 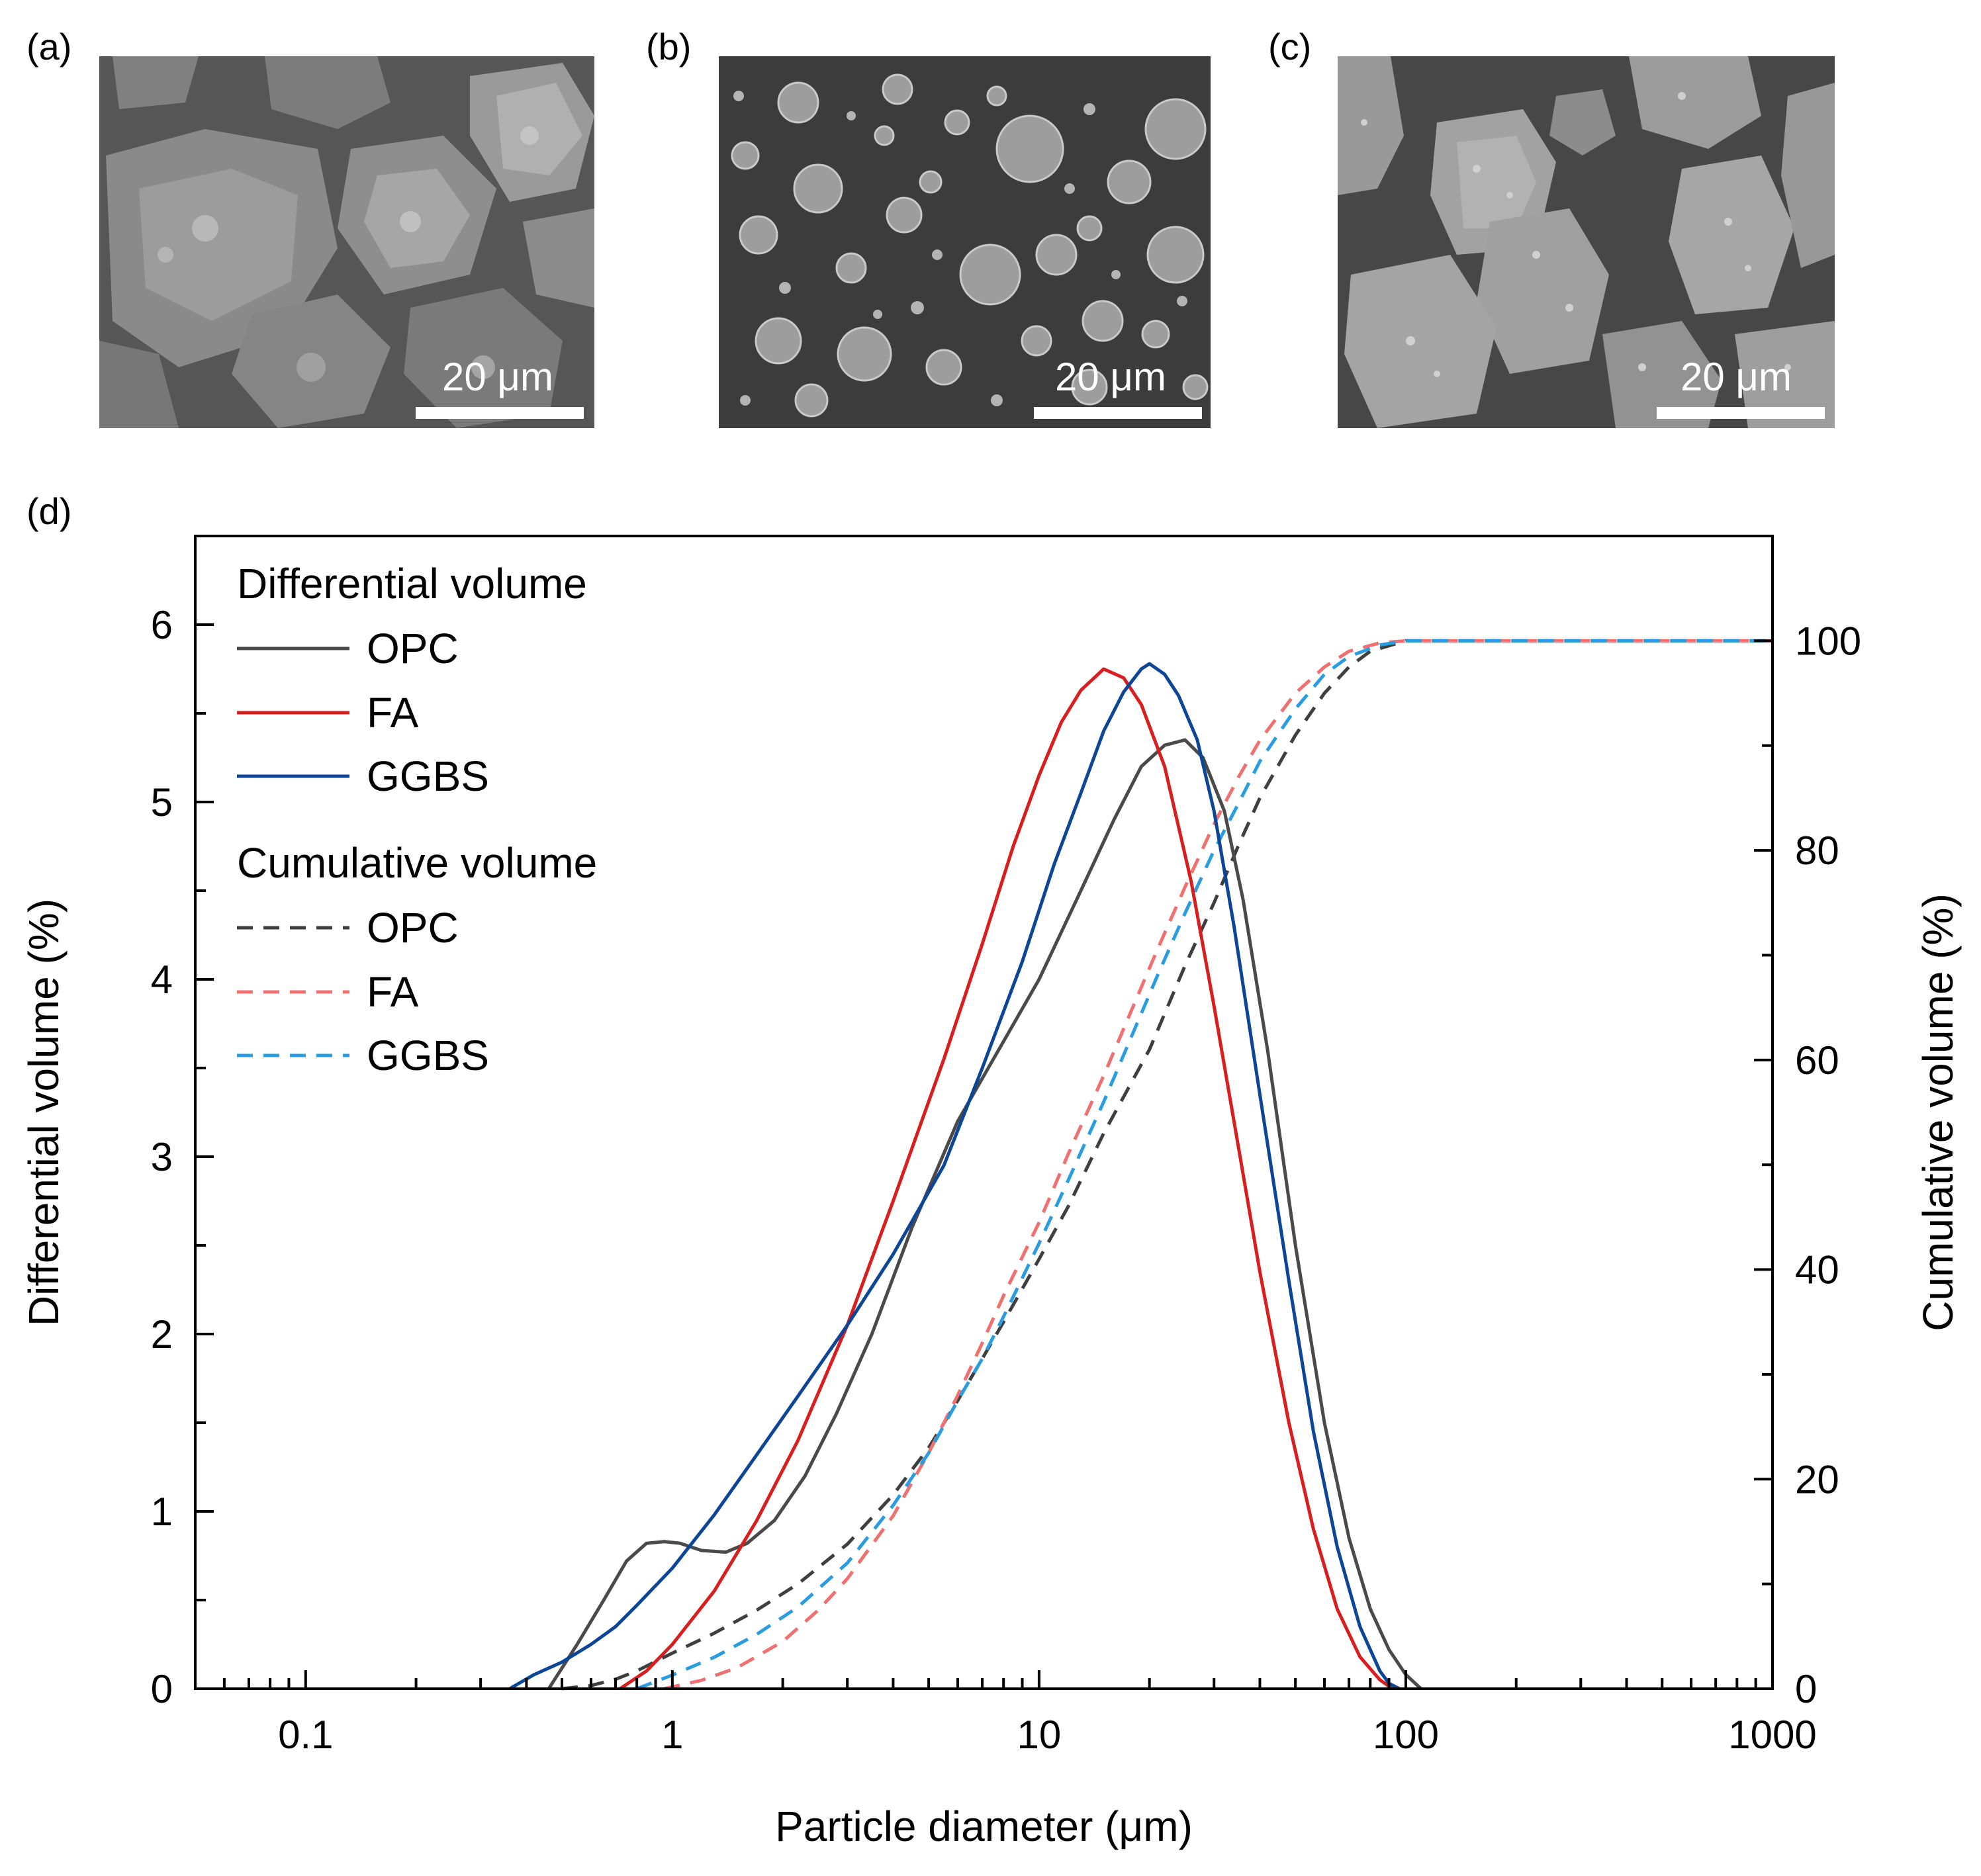 What do you see at coordinates (1039, 1735) in the screenshot?
I see `x-tick-label: 10` at bounding box center [1039, 1735].